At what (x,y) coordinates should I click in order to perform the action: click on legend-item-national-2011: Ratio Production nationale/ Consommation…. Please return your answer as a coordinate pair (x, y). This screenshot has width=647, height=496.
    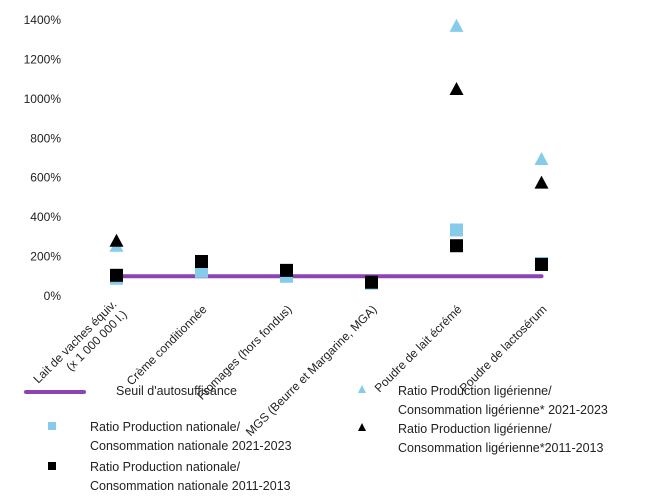
    Looking at the image, I should click on (169, 477).